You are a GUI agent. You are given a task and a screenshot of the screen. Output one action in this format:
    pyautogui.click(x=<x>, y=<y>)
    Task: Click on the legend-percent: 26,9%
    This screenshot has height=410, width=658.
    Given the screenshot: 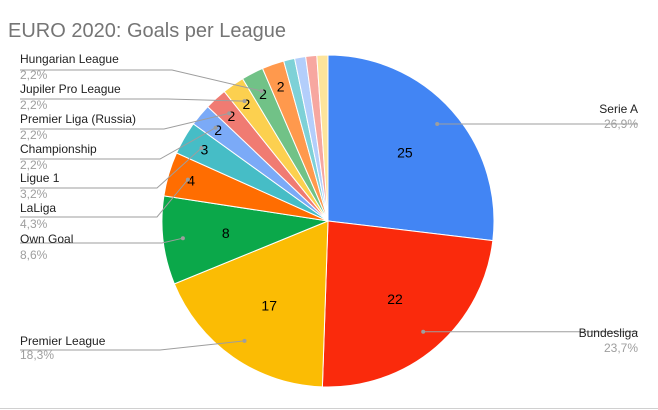 What is the action you would take?
    pyautogui.click(x=621, y=124)
    